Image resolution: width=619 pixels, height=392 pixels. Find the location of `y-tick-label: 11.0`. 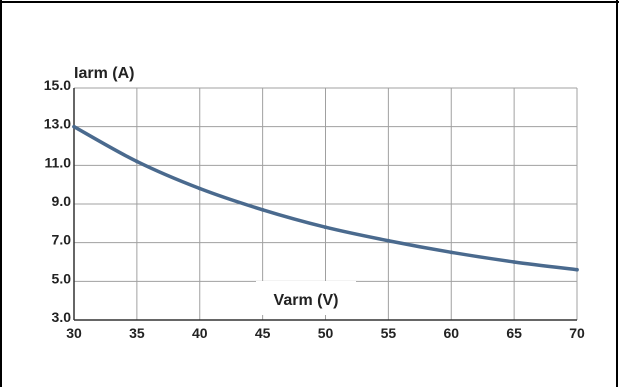

y-tick-label: 11.0 is located at coordinates (58, 162).